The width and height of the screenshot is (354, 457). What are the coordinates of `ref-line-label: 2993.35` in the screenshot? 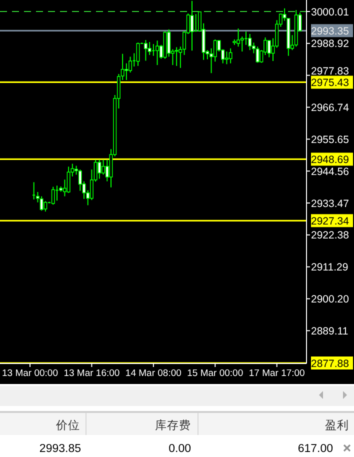 It's located at (330, 31).